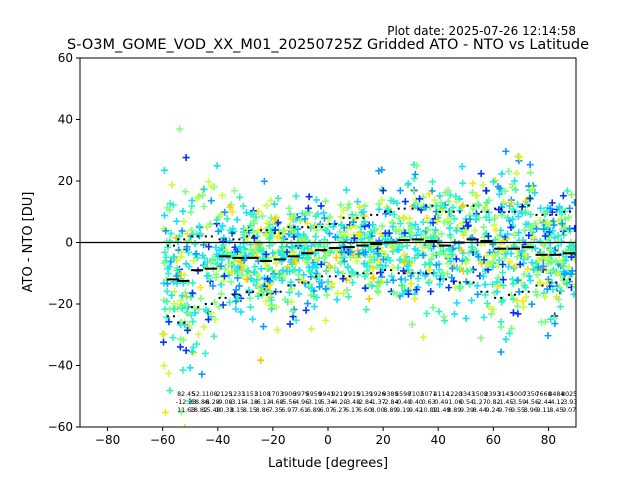 This screenshot has height=480, width=640. I want to click on bin-annotation: 18.82, so click(199, 410).